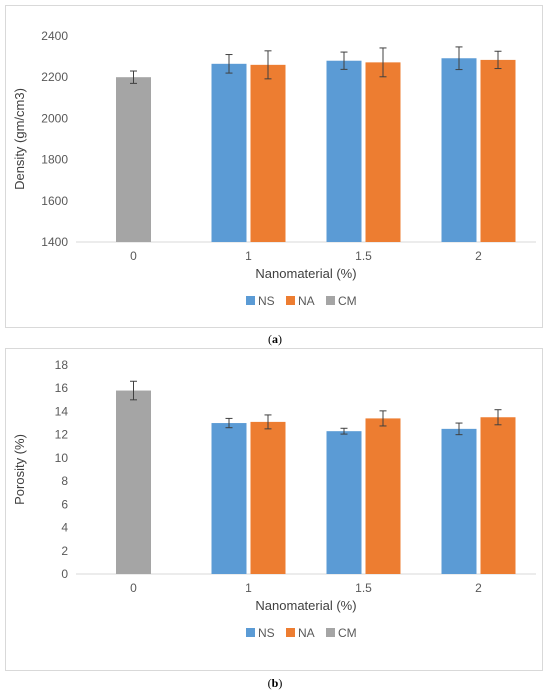  What do you see at coordinates (19, 139) in the screenshot?
I see `chart-0-y-axis-title: Density (gm/cm3)` at bounding box center [19, 139].